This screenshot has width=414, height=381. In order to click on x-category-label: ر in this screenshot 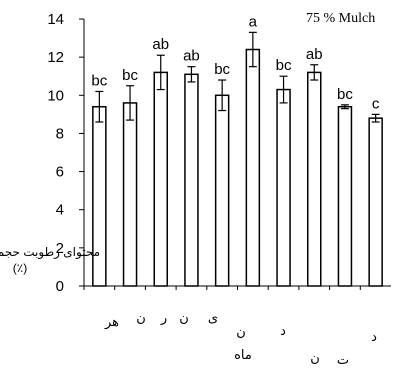, I will do `click(163, 318)`.